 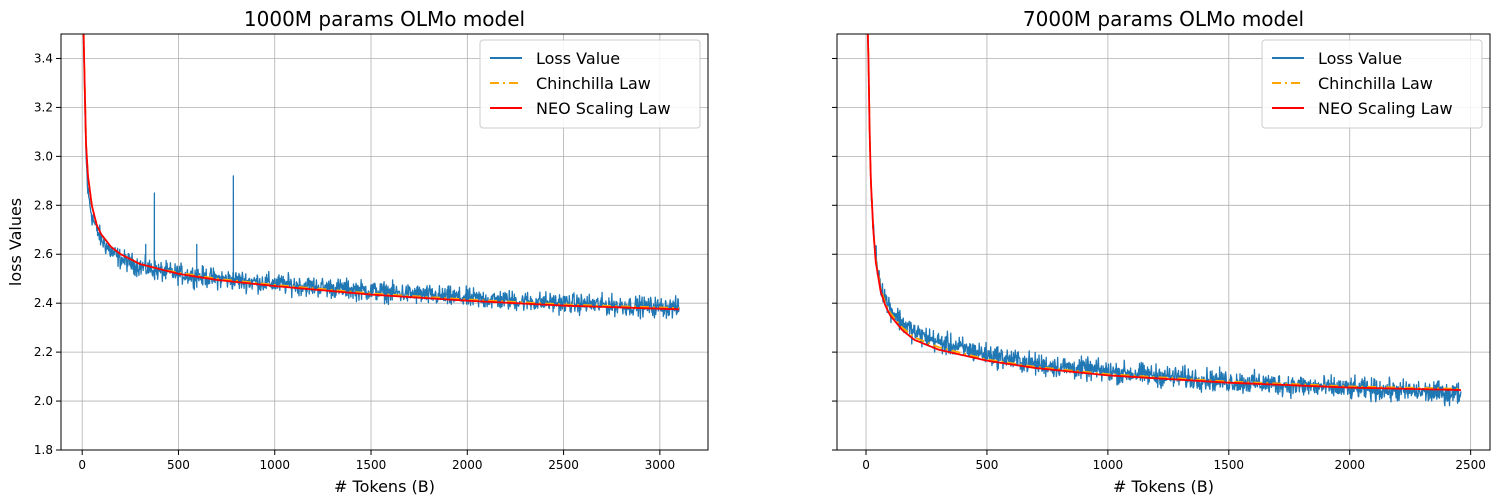 I want to click on chart-title: 1000M params OLMo model, so click(x=384, y=19).